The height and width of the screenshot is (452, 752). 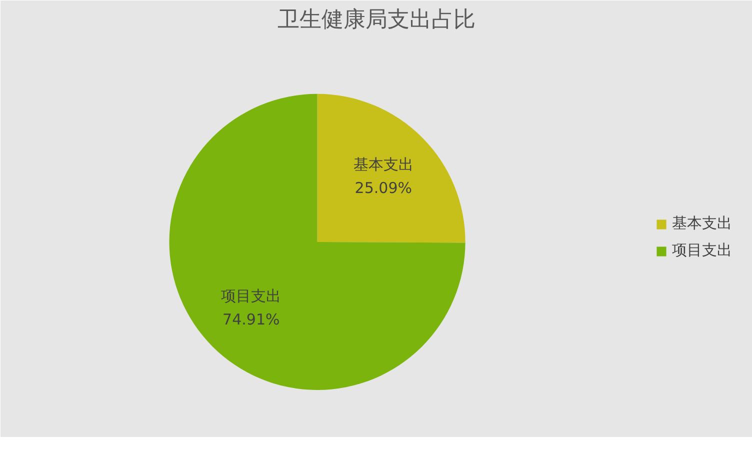 I want to click on slice-label: 基本支出, so click(x=383, y=164).